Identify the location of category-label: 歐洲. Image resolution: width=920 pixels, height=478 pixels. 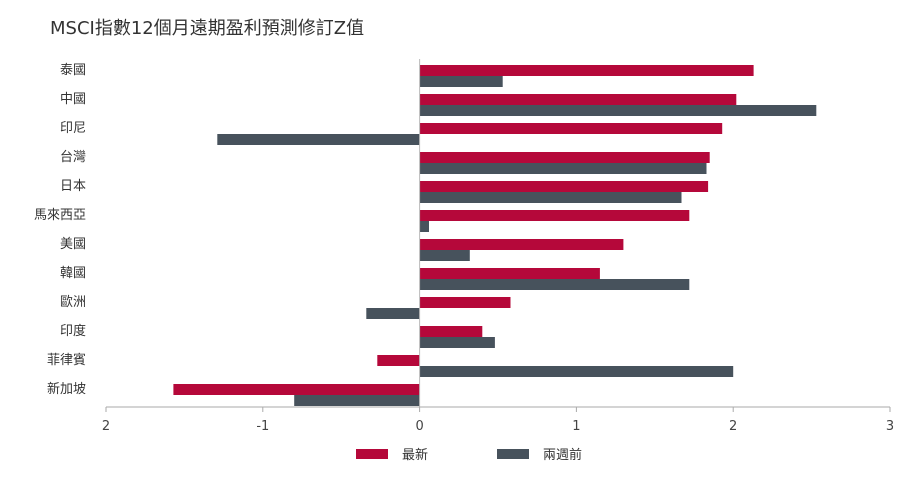
(73, 302).